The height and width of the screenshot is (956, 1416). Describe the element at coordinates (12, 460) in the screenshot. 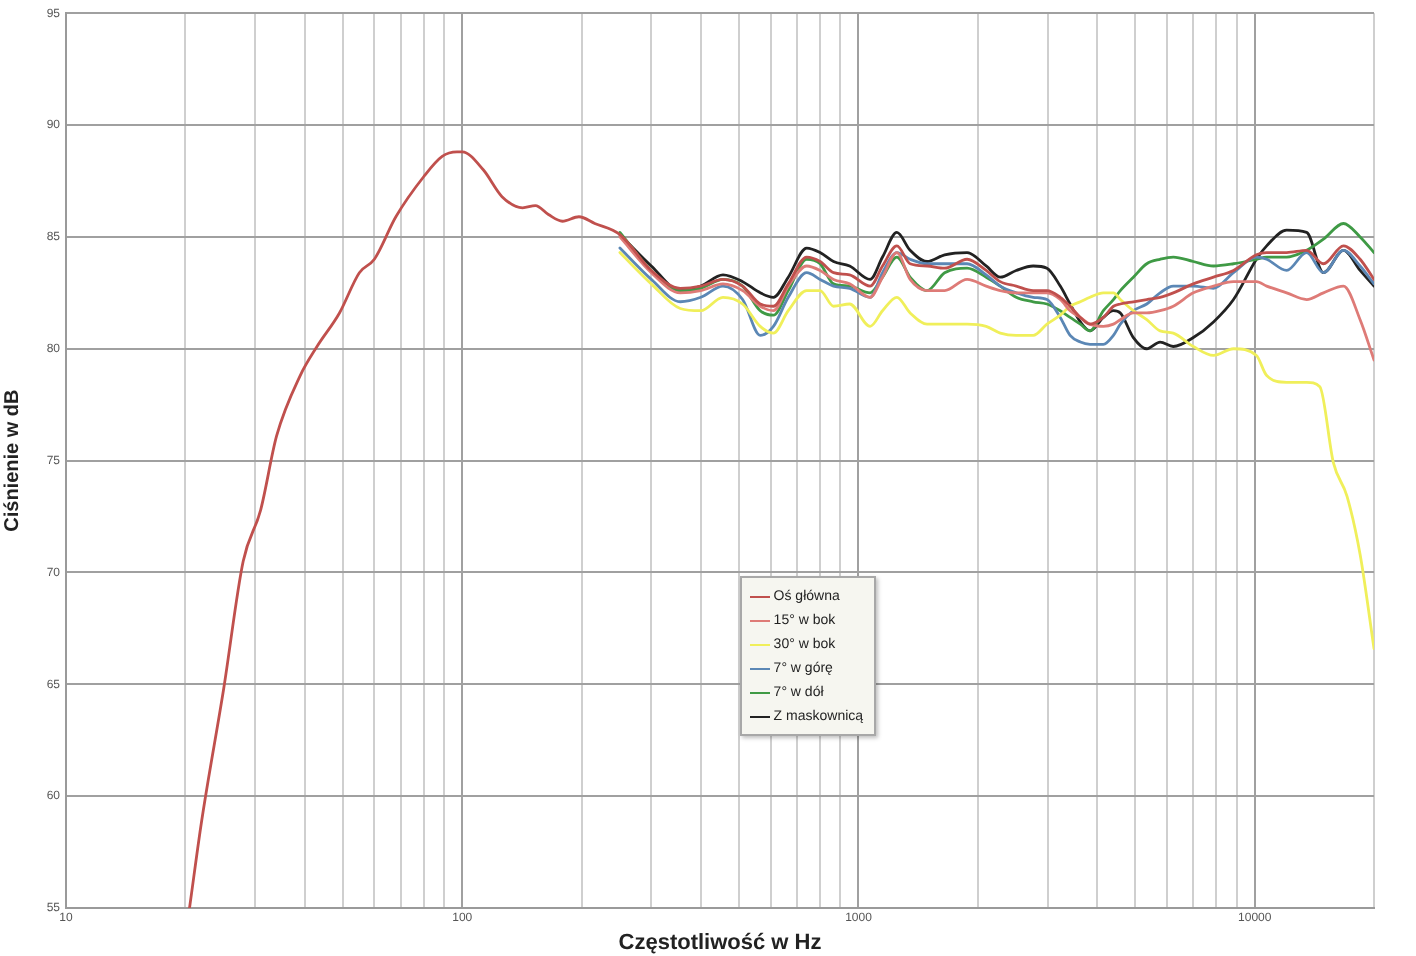

I see `y-axis-title: Ciśnienie w dB` at that location.